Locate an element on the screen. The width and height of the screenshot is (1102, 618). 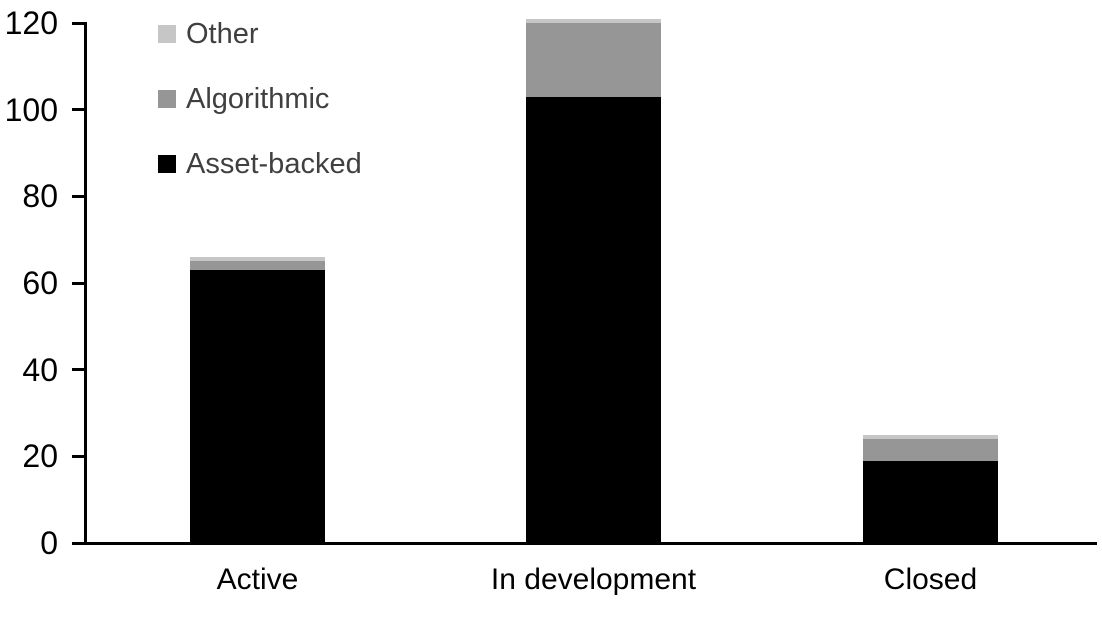
bar-active-segment-other is located at coordinates (257, 259).